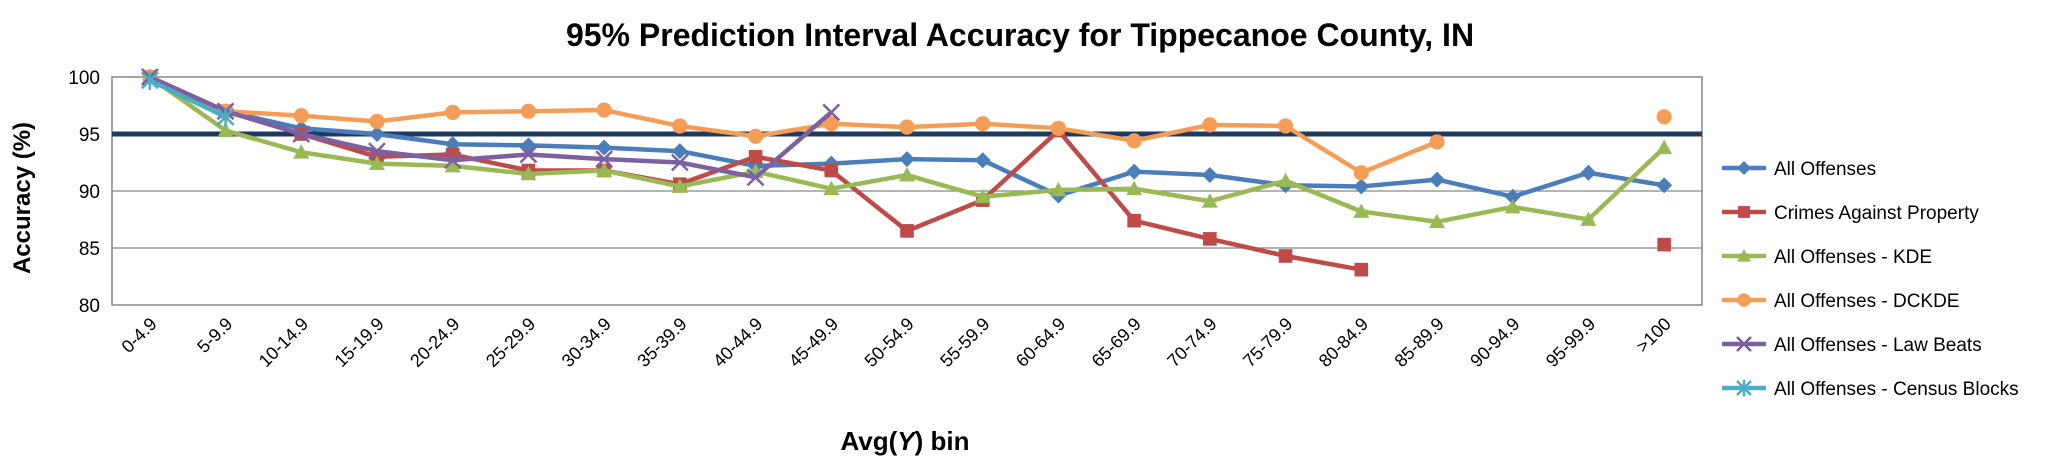 Image resolution: width=2064 pixels, height=463 pixels. Describe the element at coordinates (510, 342) in the screenshot. I see `x-tick-label: 25-29.9` at that location.